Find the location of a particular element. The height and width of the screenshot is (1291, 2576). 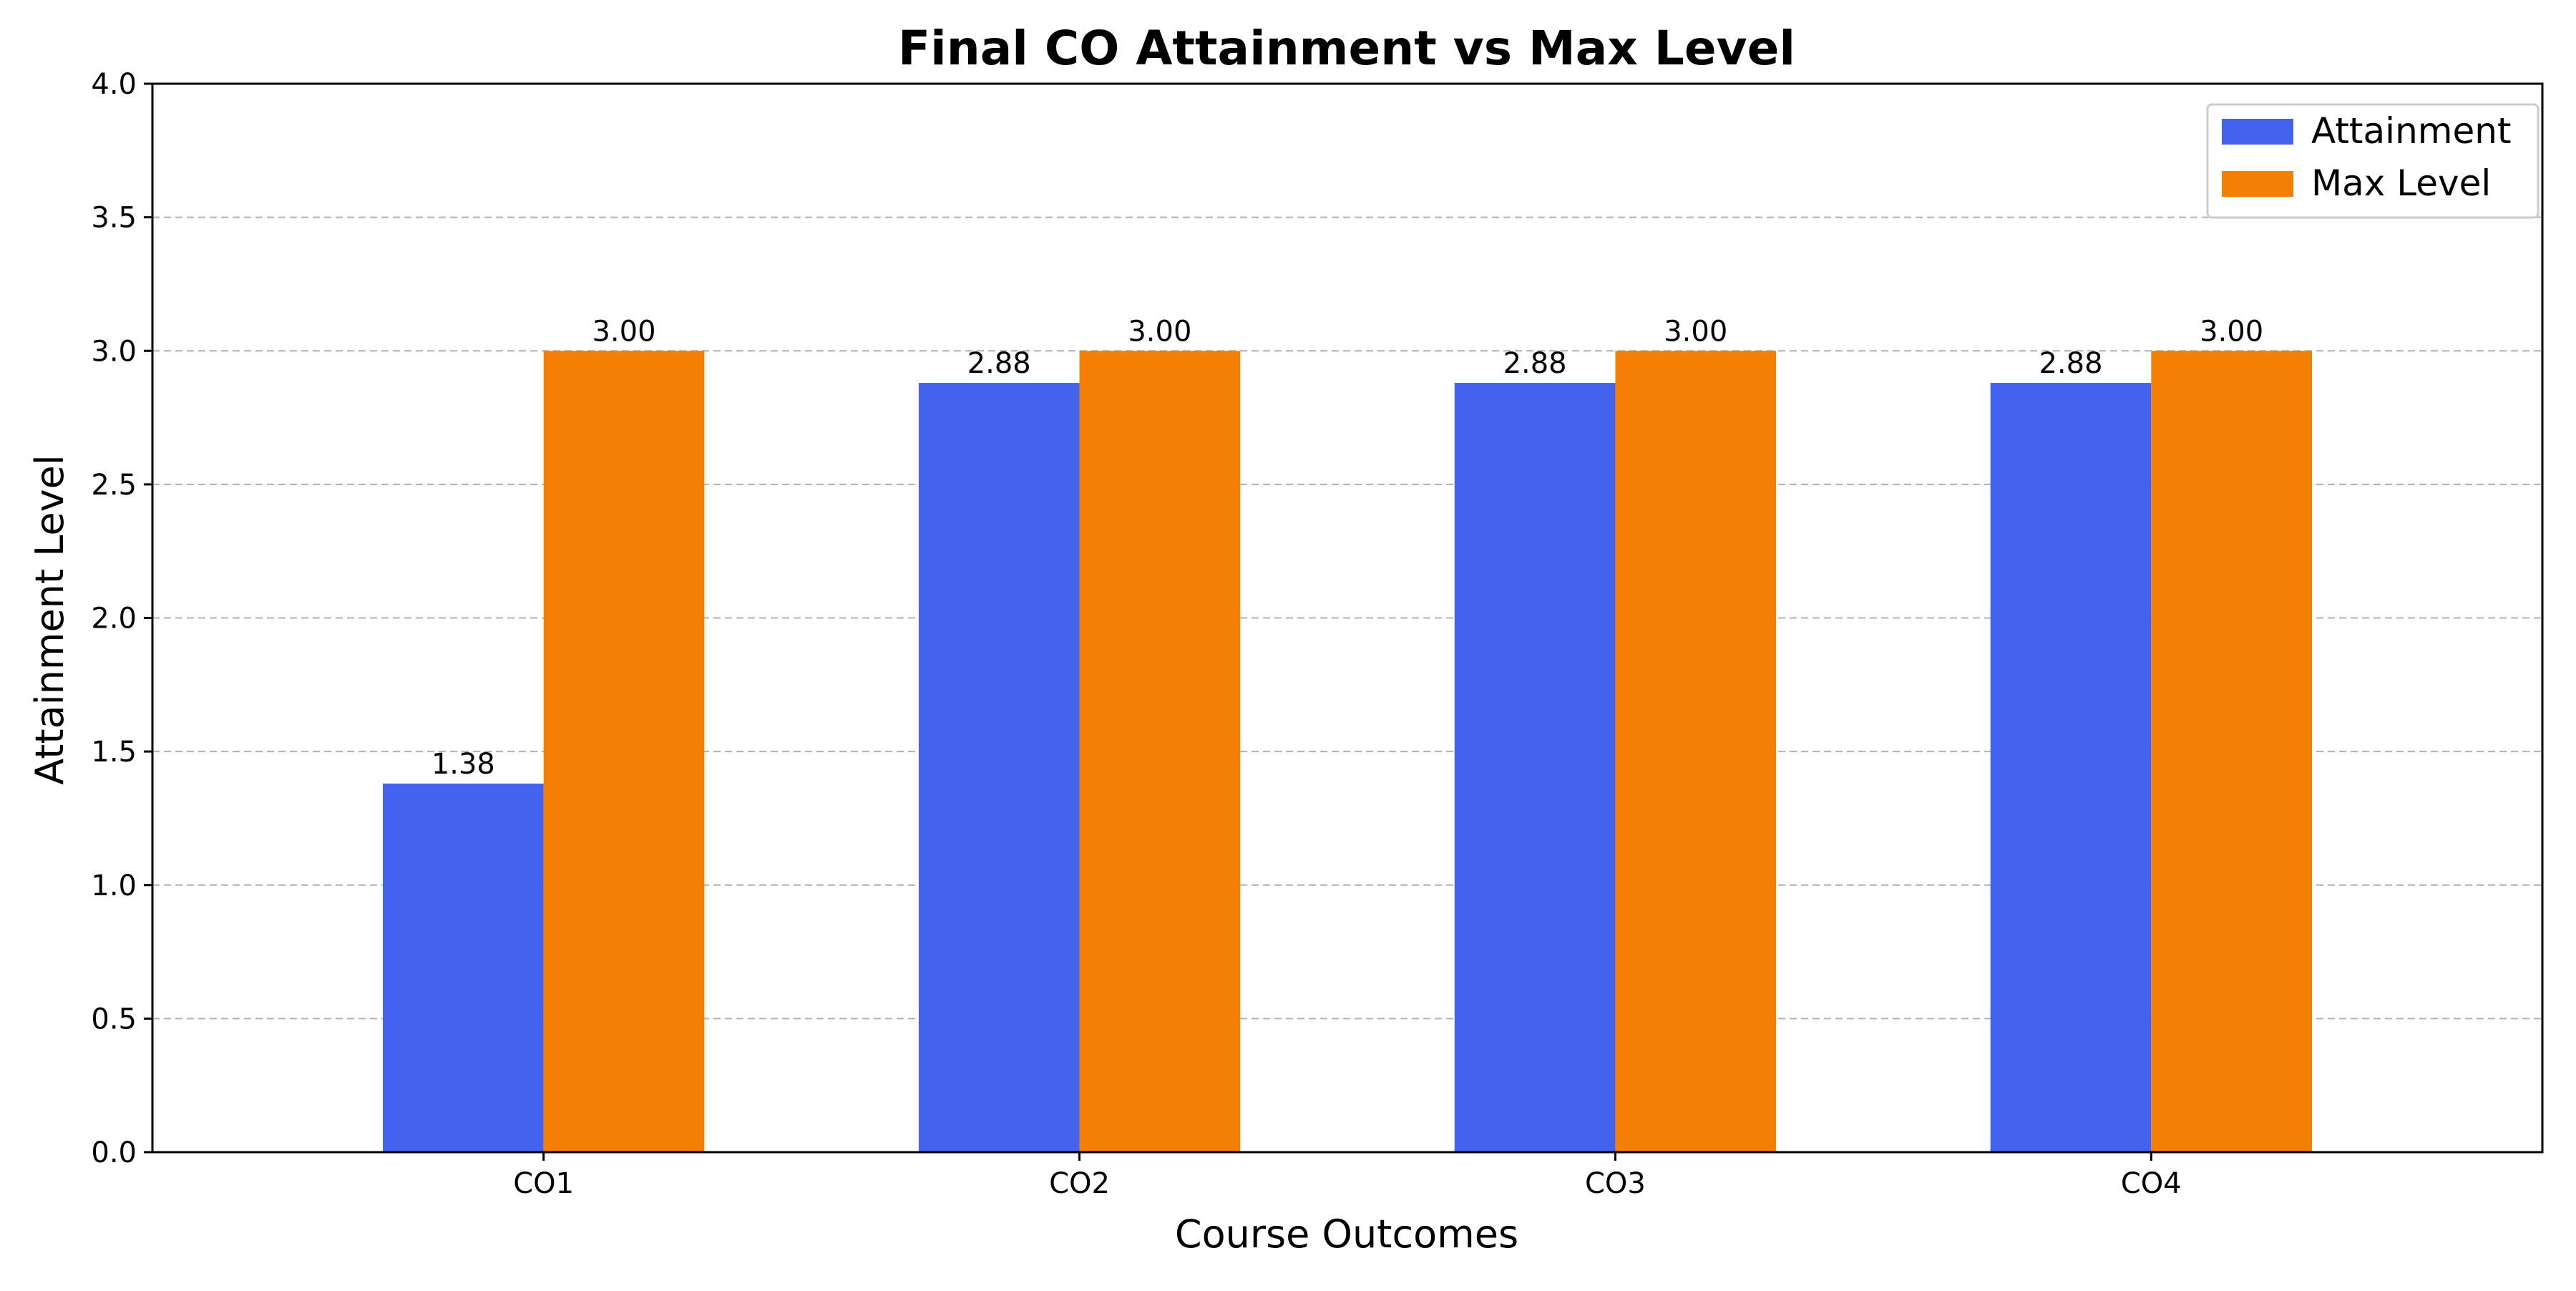

y-tick-label: 4.0 is located at coordinates (114, 84).